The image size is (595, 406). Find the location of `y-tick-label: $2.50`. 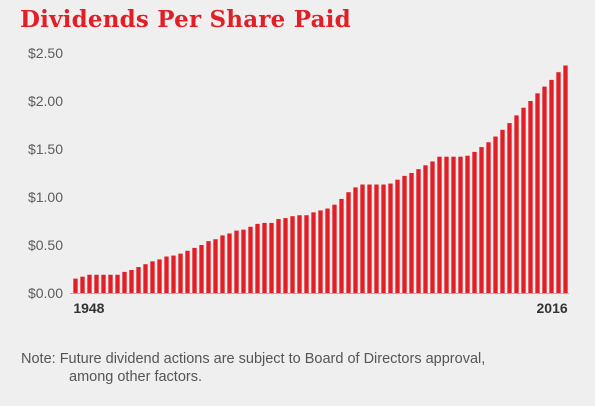

y-tick-label: $2.50 is located at coordinates (45, 53).